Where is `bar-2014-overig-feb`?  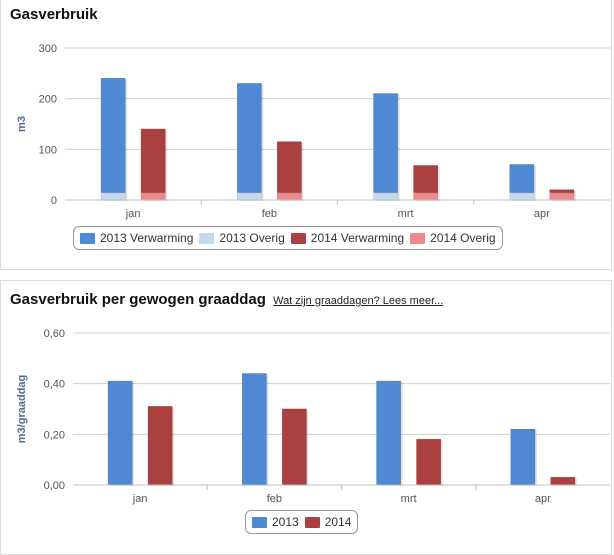 bar-2014-overig-feb is located at coordinates (289, 196).